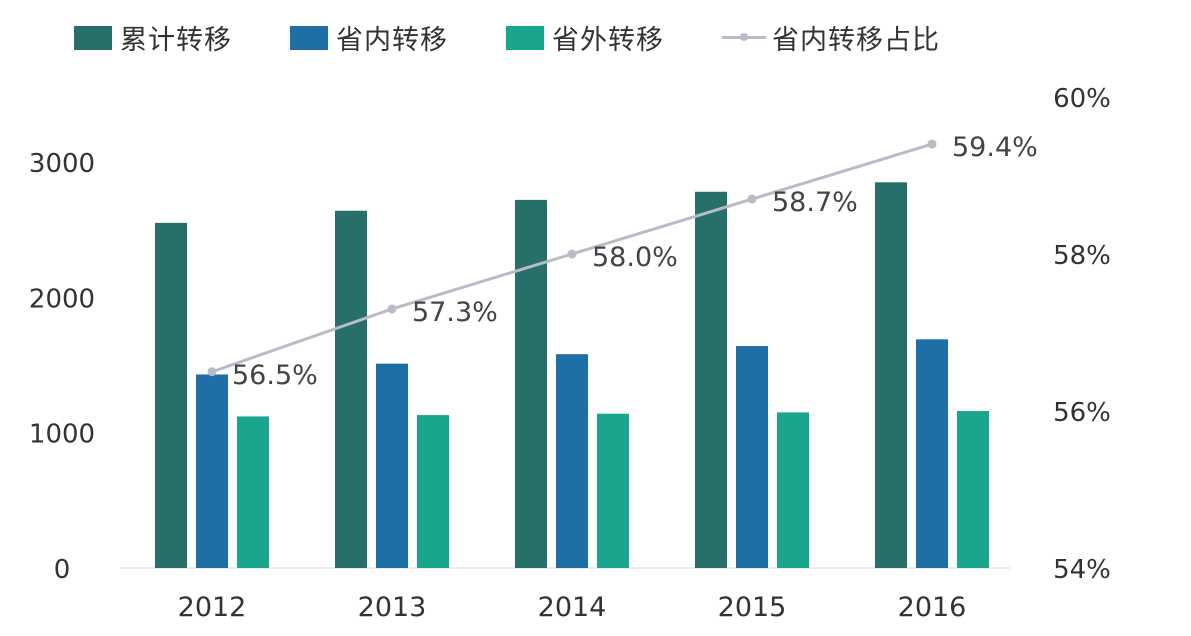 Image resolution: width=1191 pixels, height=636 pixels. Describe the element at coordinates (635, 257) in the screenshot. I see `data-label: 58.0%` at that location.